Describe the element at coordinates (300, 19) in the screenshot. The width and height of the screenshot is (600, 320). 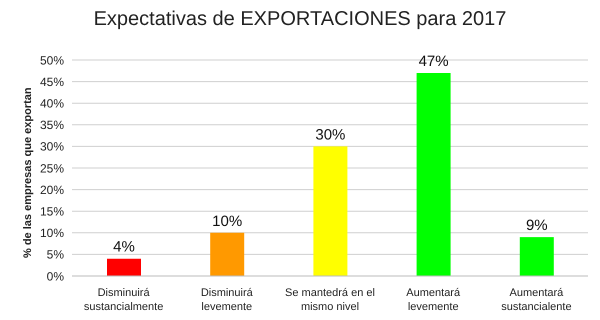
I see `chart-title: Expectativas de EXPORTACIONES para 2017` at that location.